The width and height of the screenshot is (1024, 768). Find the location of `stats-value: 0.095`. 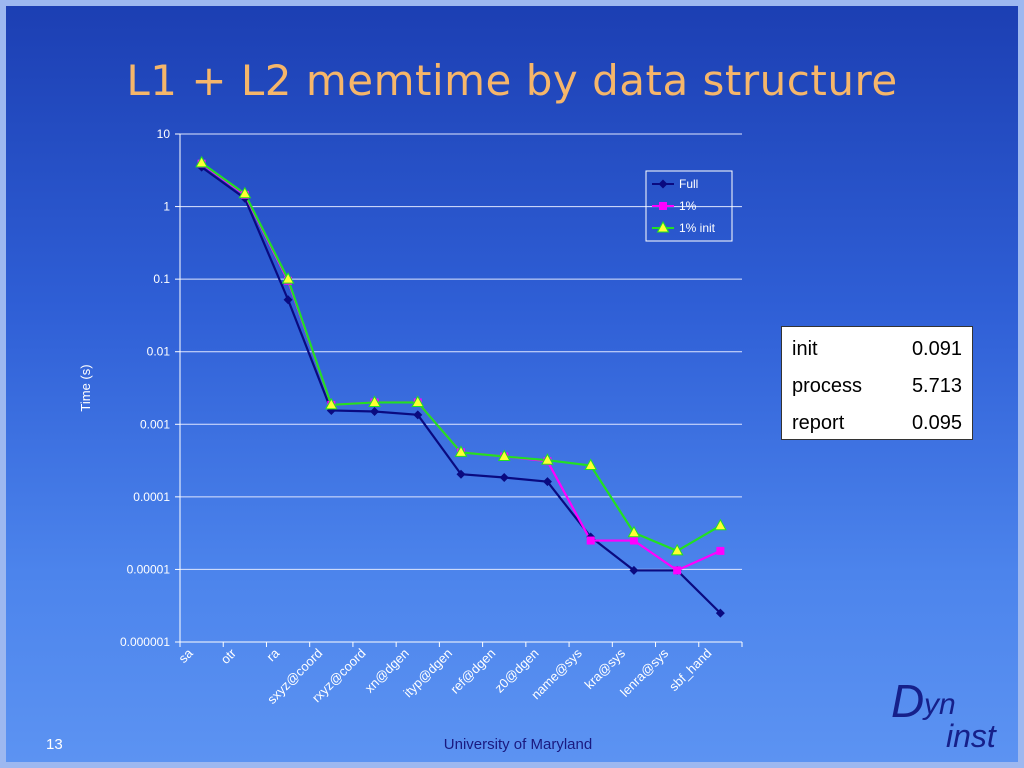

stats-value: 0.095 is located at coordinates (936, 423).